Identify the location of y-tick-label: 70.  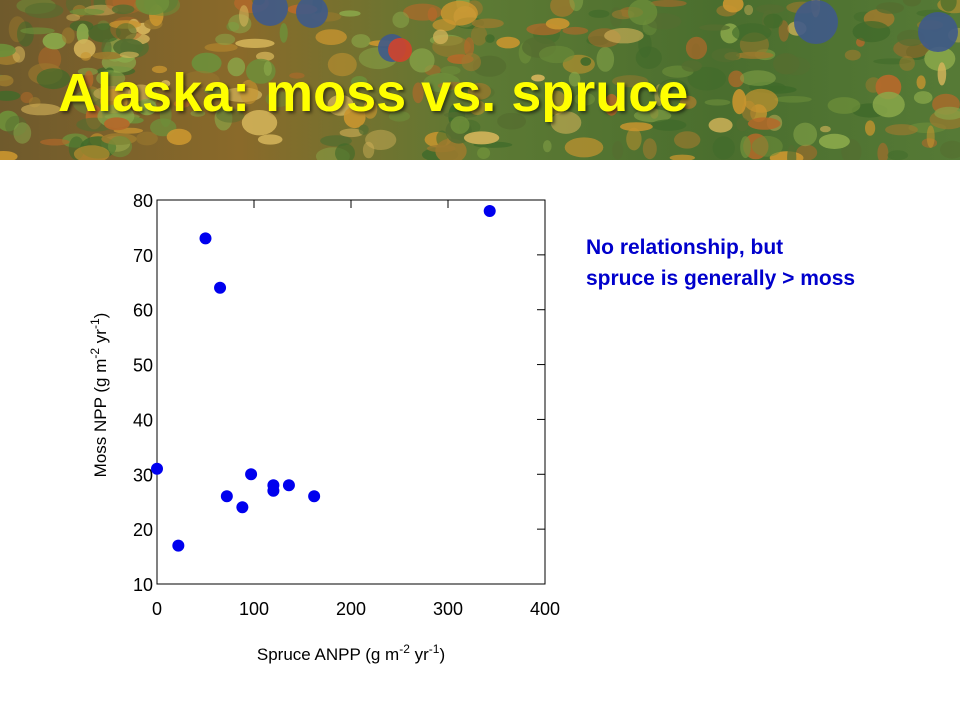
(143, 256).